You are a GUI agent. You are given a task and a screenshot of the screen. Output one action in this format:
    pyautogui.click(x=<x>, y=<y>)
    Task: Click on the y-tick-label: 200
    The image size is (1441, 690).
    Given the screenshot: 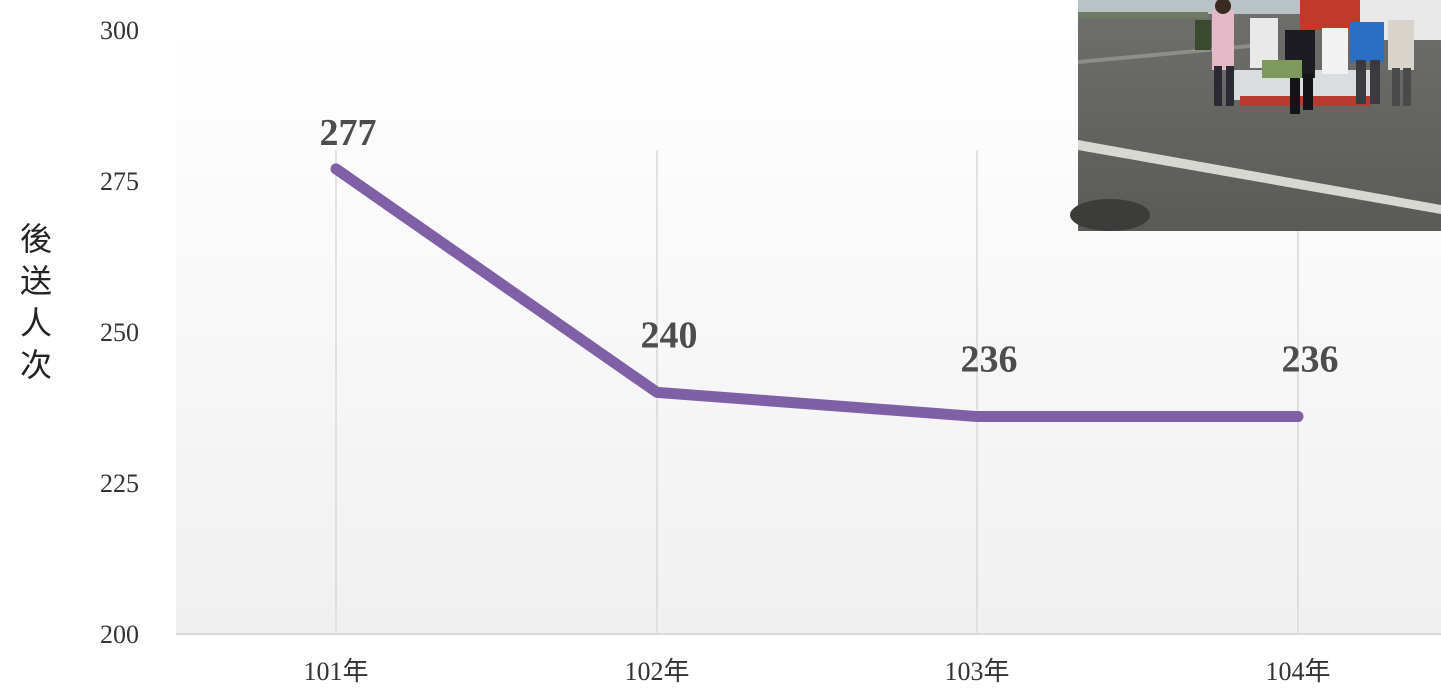 What is the action you would take?
    pyautogui.click(x=119, y=634)
    